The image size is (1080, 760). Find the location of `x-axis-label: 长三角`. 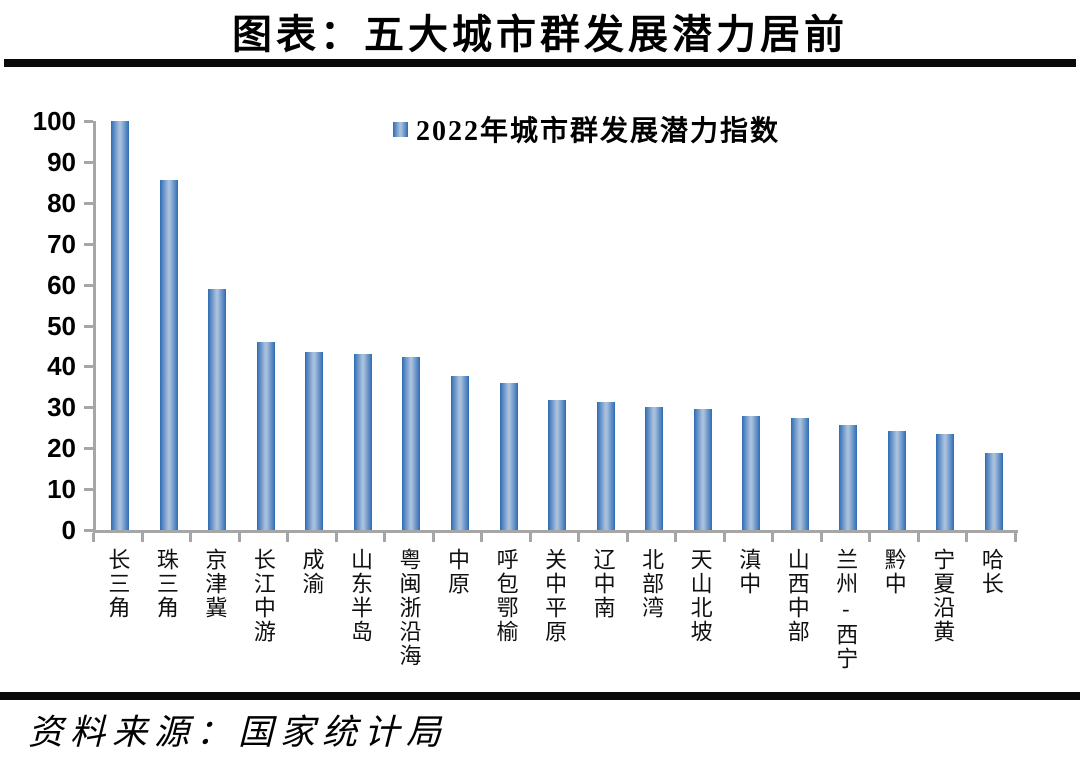

x-axis-label: 长三角 is located at coordinates (118, 584).